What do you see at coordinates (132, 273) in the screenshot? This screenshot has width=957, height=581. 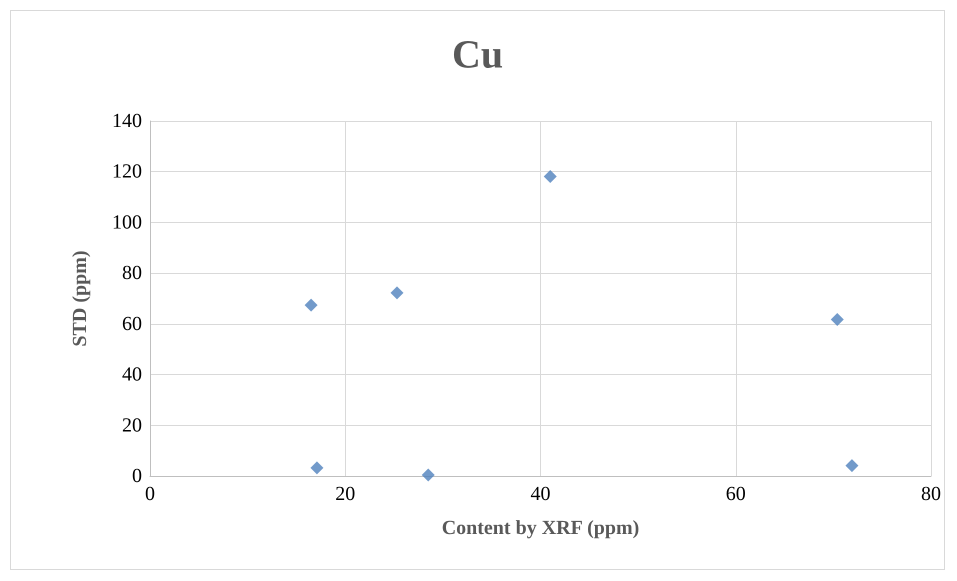 I see `y-tick-label: 80` at bounding box center [132, 273].